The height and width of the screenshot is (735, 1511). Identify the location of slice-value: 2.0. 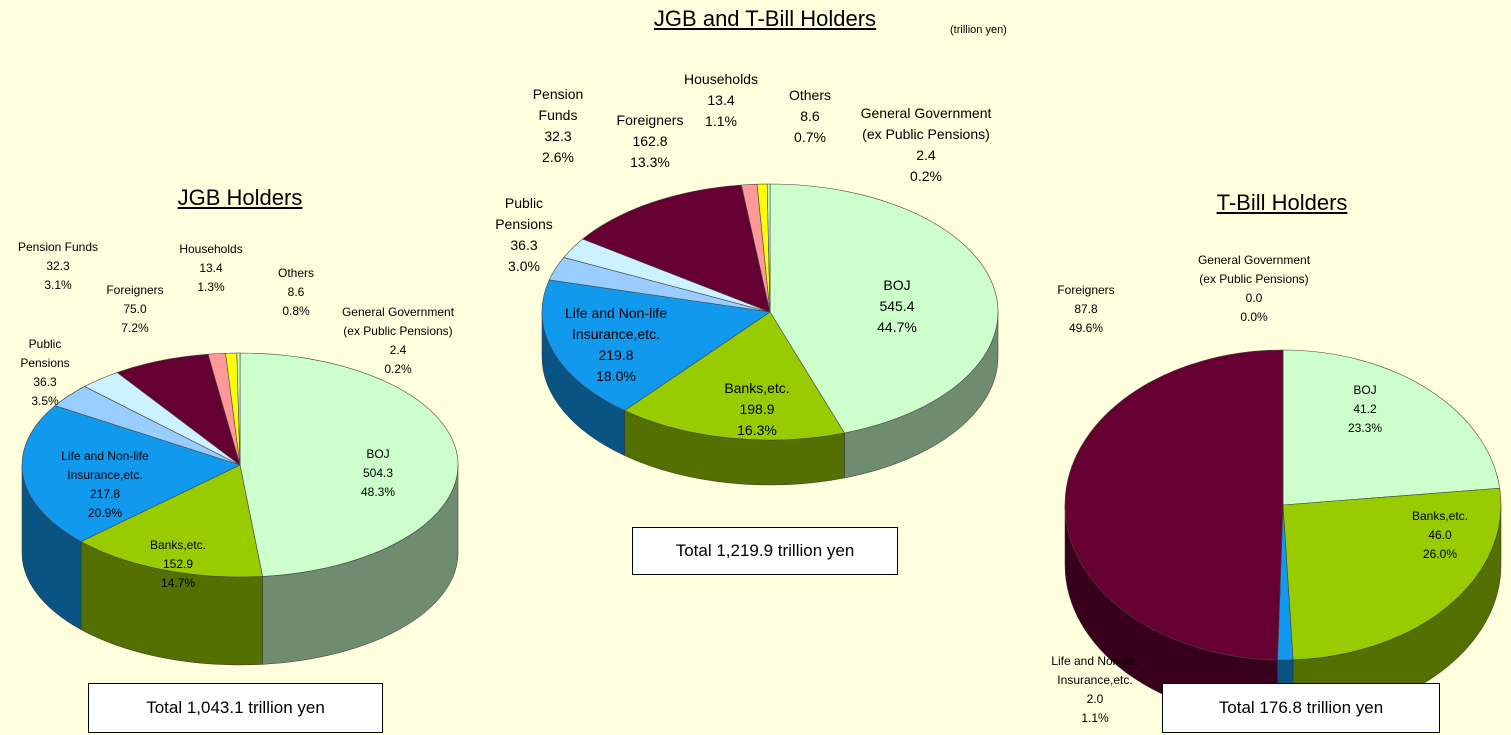
(1095, 699).